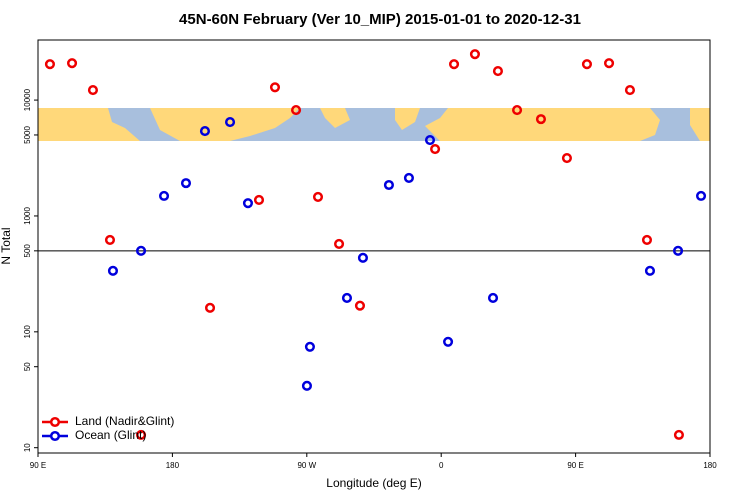 The image size is (750, 500). What do you see at coordinates (374, 124) in the screenshot?
I see `map-strip` at bounding box center [374, 124].